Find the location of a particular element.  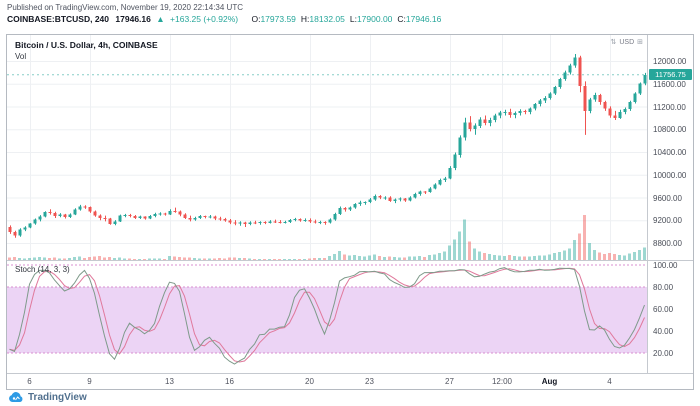

ohlc-value: 18132.05 is located at coordinates (327, 19).